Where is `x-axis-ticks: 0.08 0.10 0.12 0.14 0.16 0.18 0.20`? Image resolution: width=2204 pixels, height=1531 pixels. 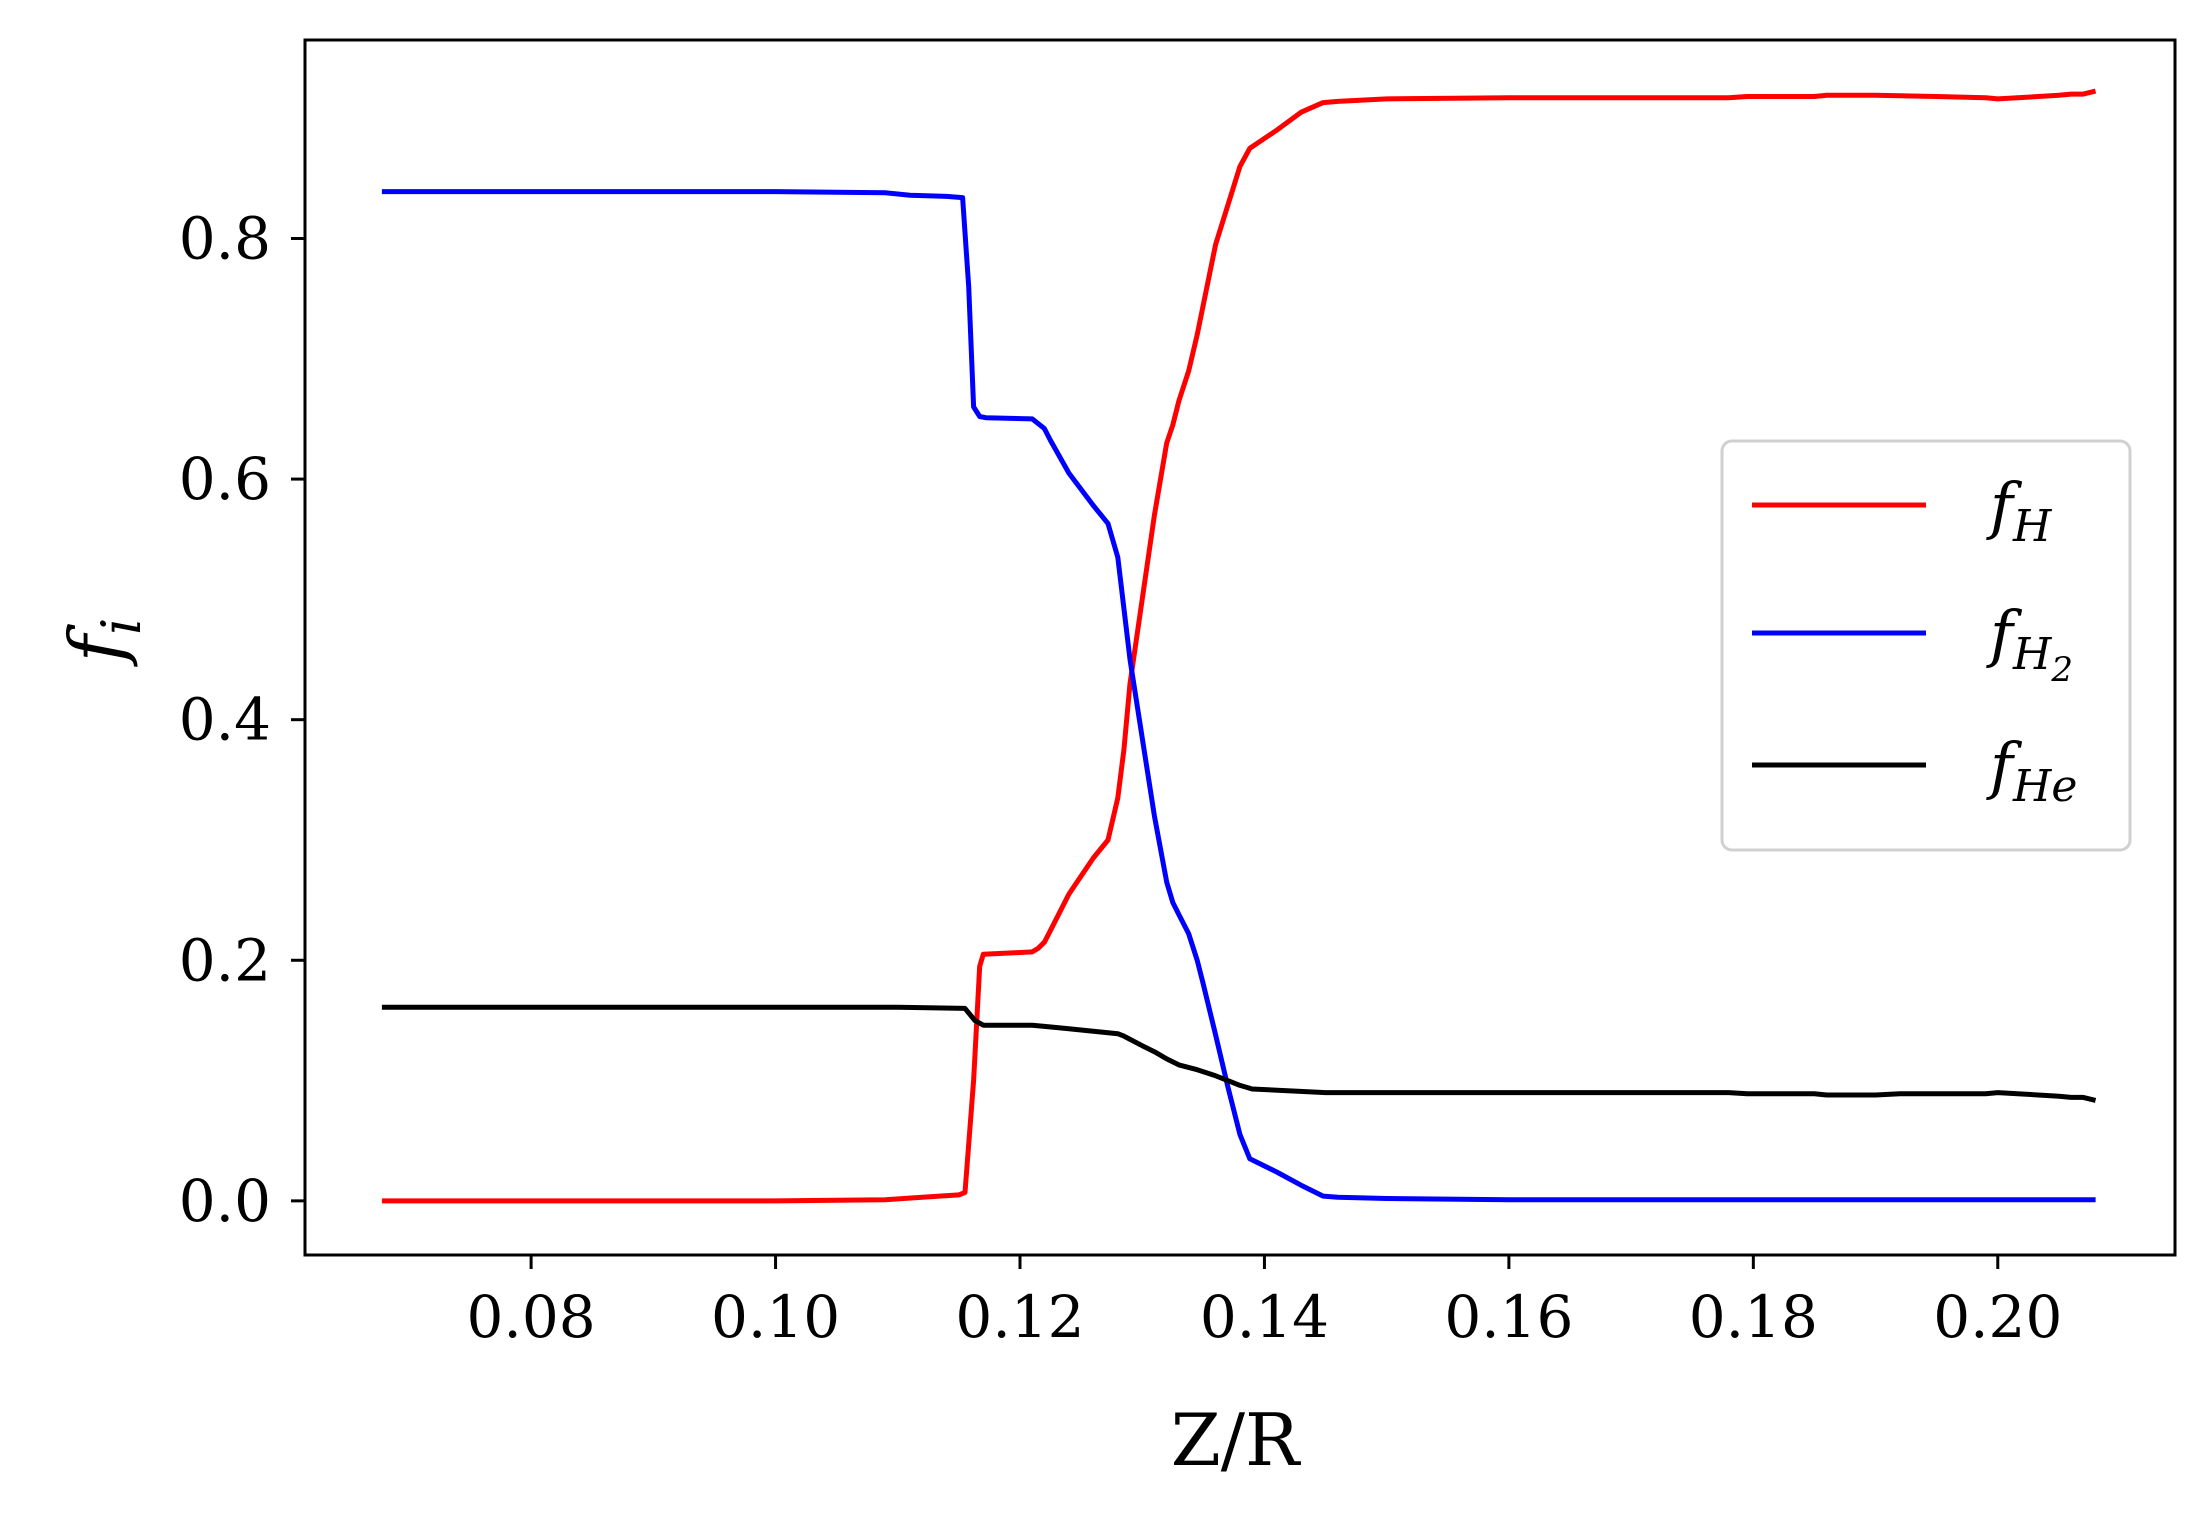 x-axis-ticks: 0.08 0.10 0.12 0.14 0.16 0.18 0.20 is located at coordinates (1264, 1303).